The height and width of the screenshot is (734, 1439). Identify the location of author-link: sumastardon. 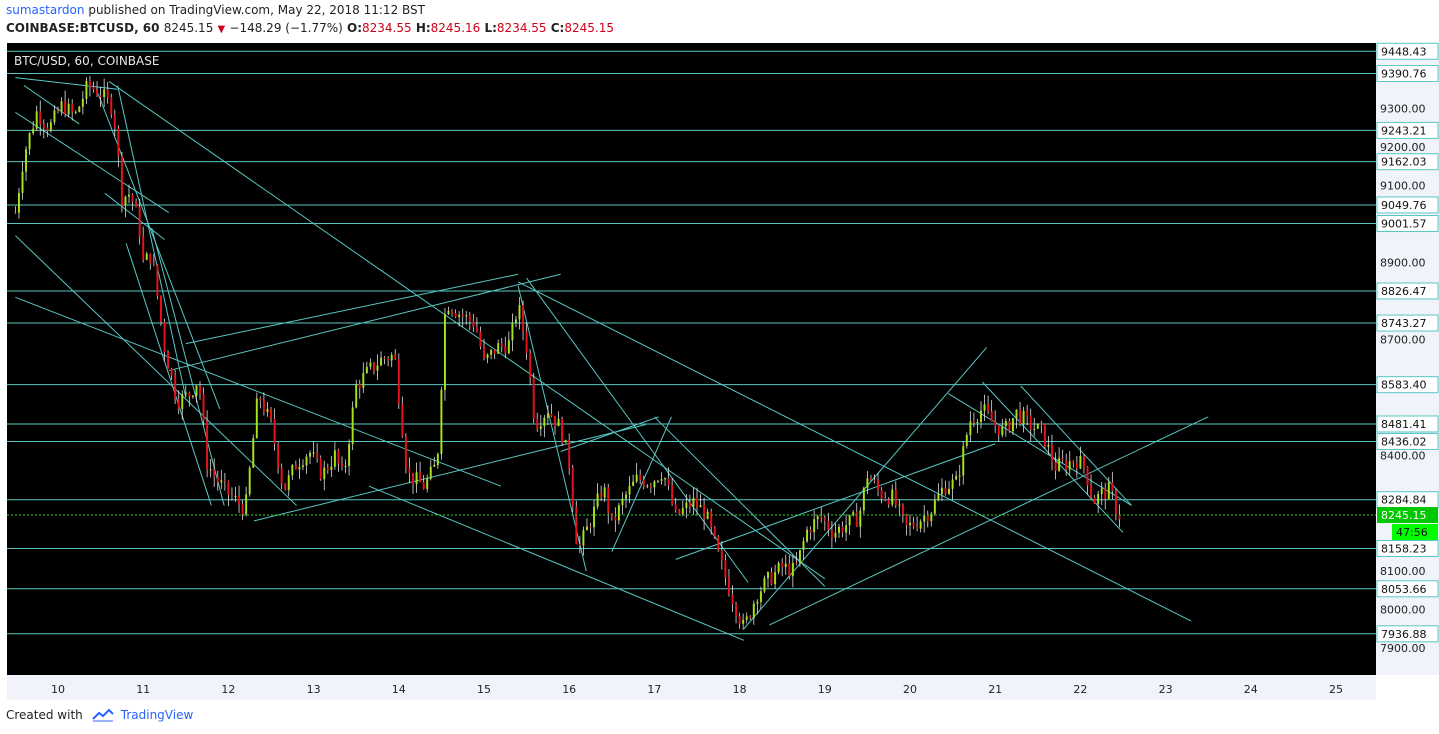
(45, 10).